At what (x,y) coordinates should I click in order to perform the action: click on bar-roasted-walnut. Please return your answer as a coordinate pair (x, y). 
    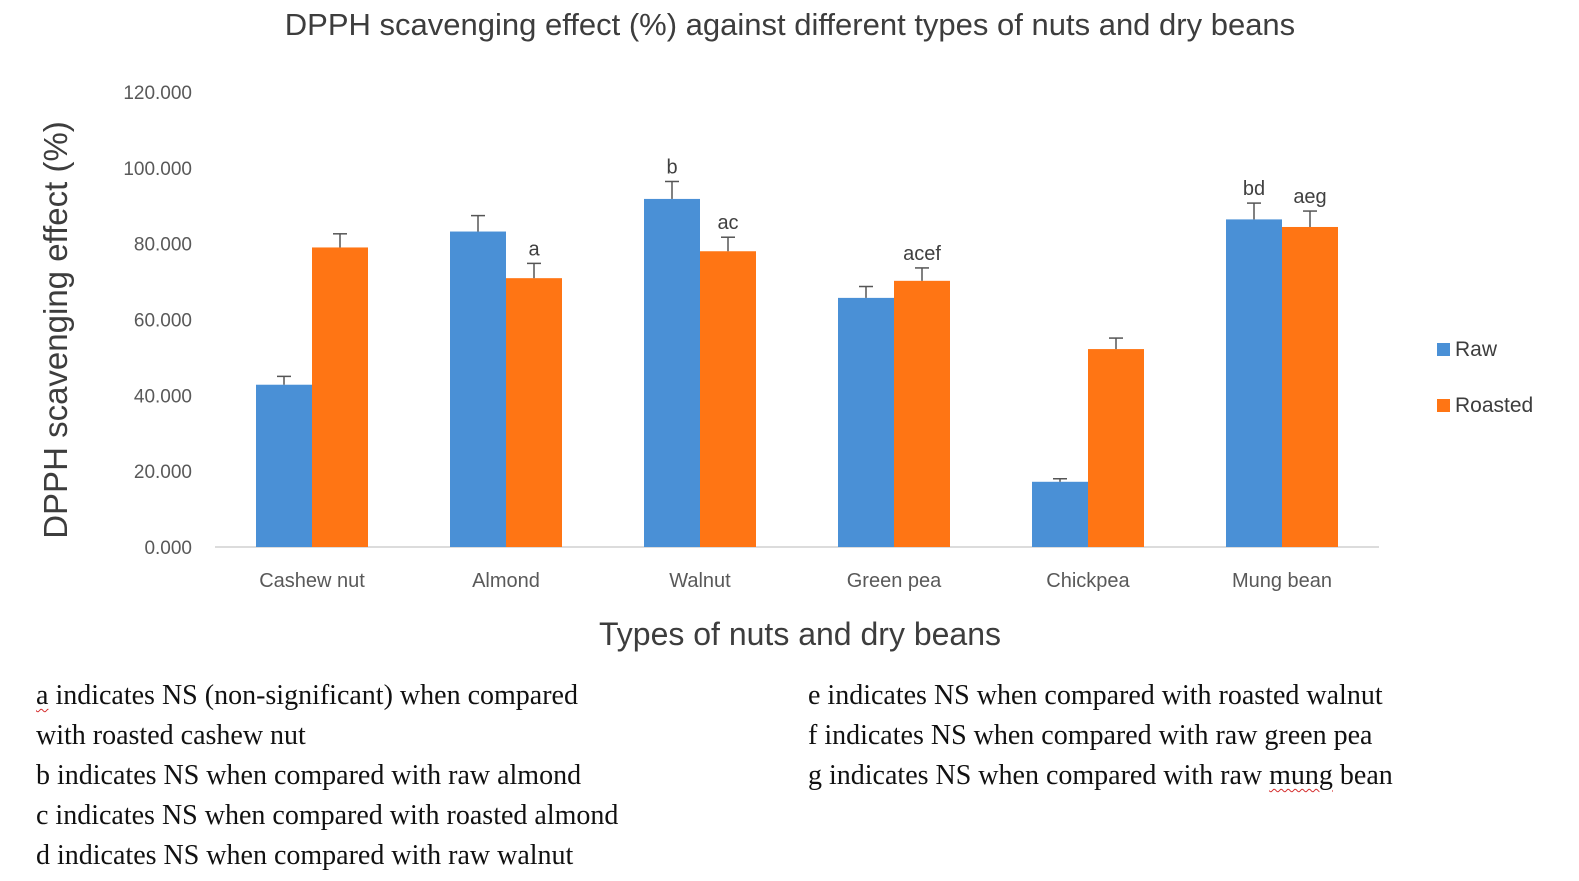
    Looking at the image, I should click on (728, 399).